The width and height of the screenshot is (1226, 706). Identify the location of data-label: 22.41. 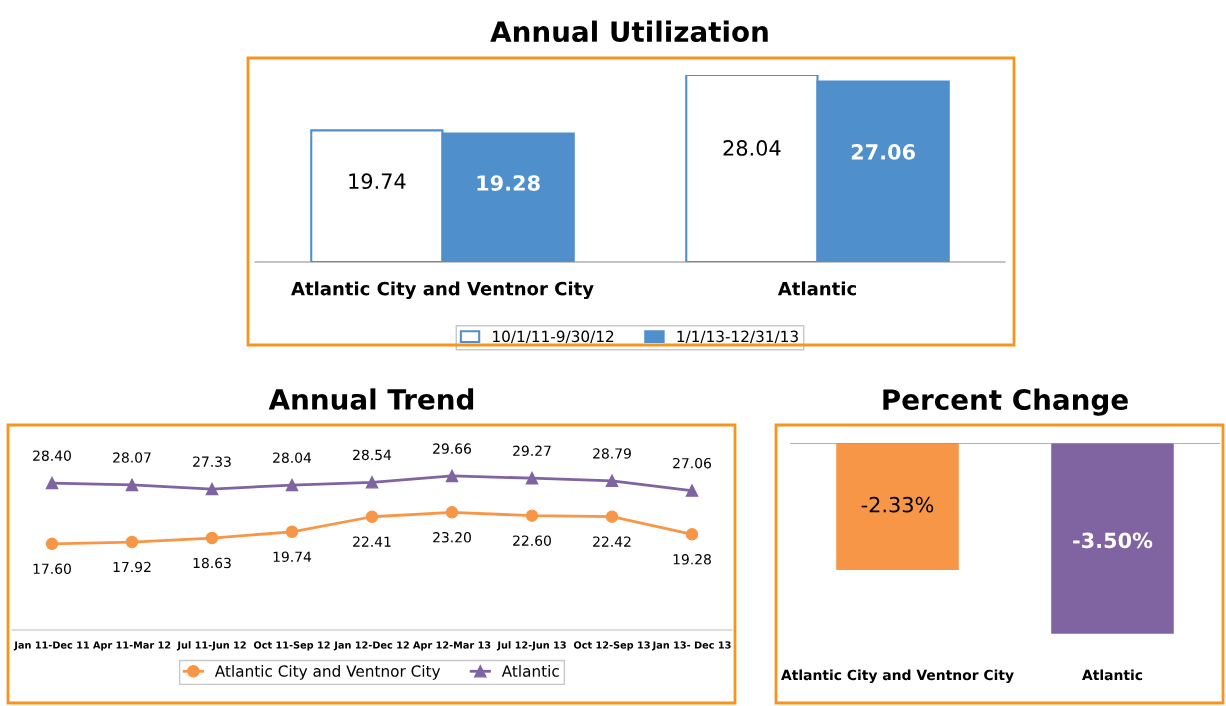
(372, 541).